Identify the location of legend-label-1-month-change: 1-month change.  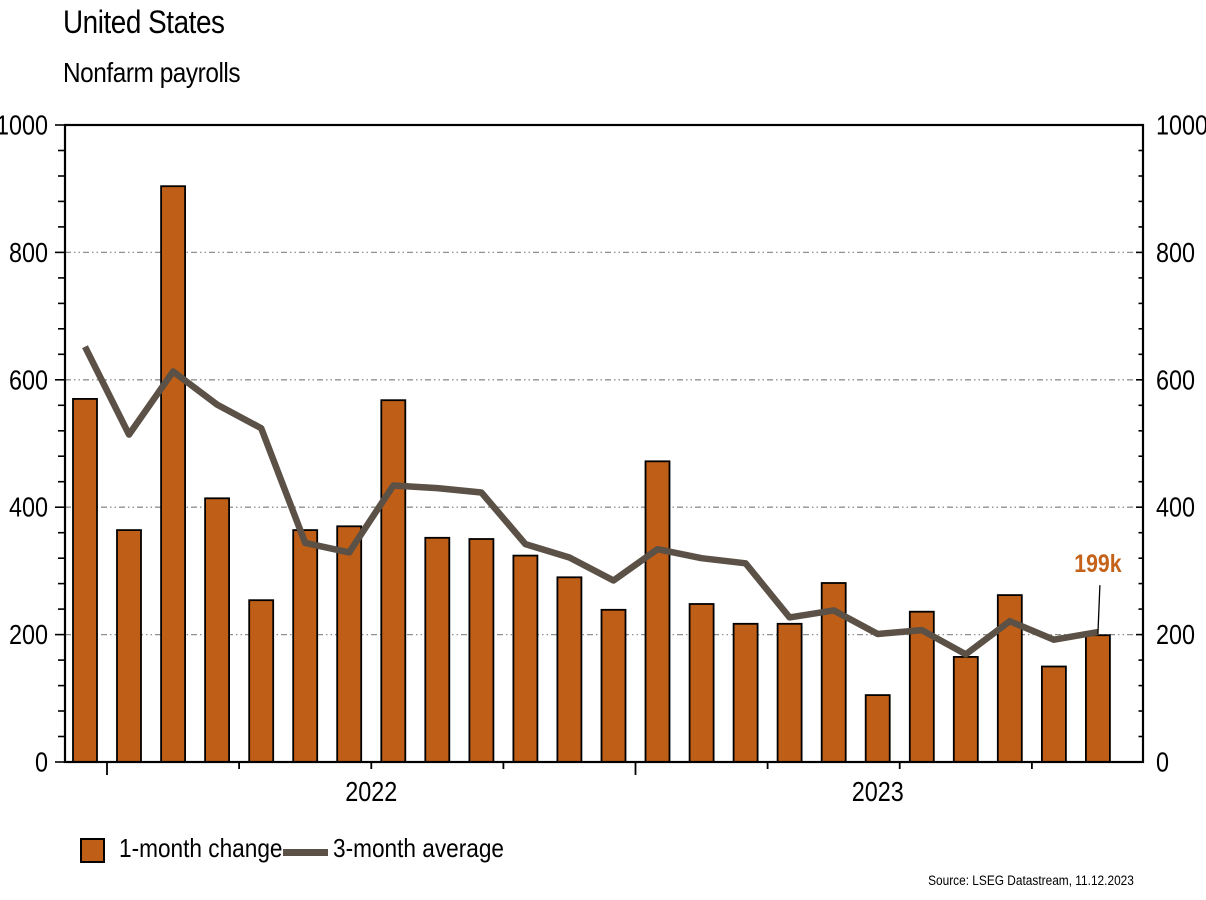
(201, 848).